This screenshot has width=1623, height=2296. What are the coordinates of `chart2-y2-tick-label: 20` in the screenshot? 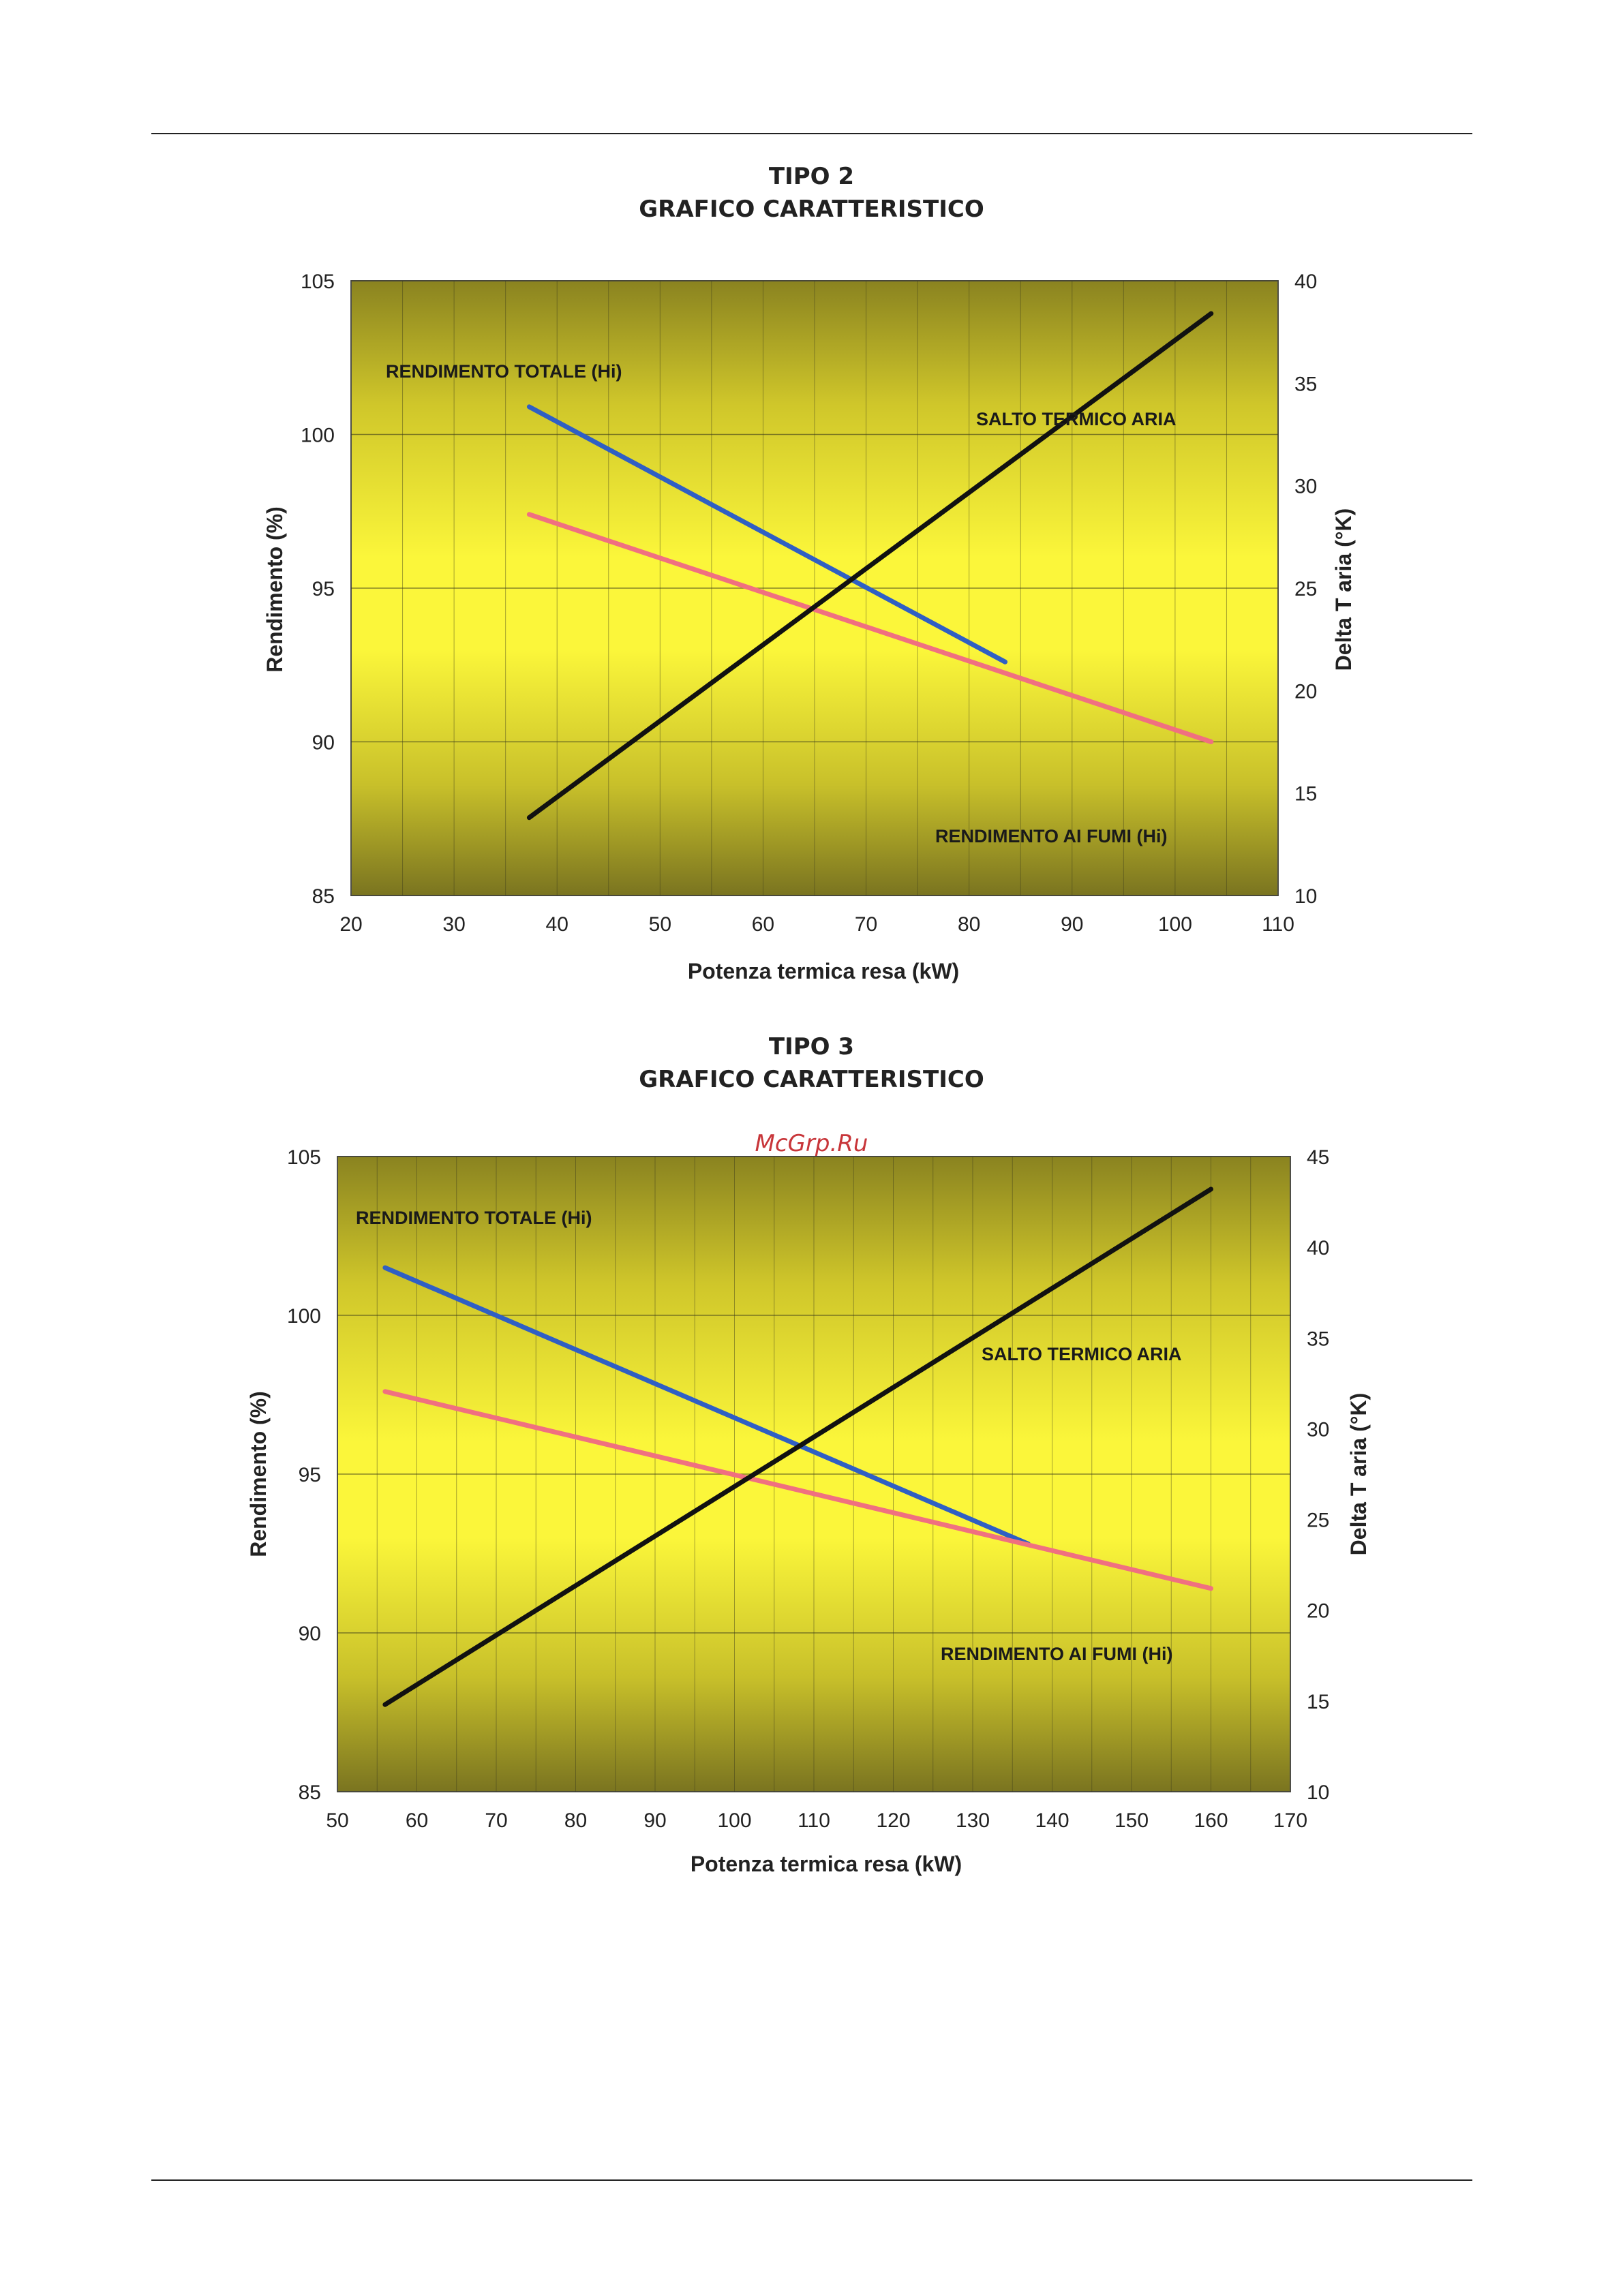 It's located at (1318, 1611).